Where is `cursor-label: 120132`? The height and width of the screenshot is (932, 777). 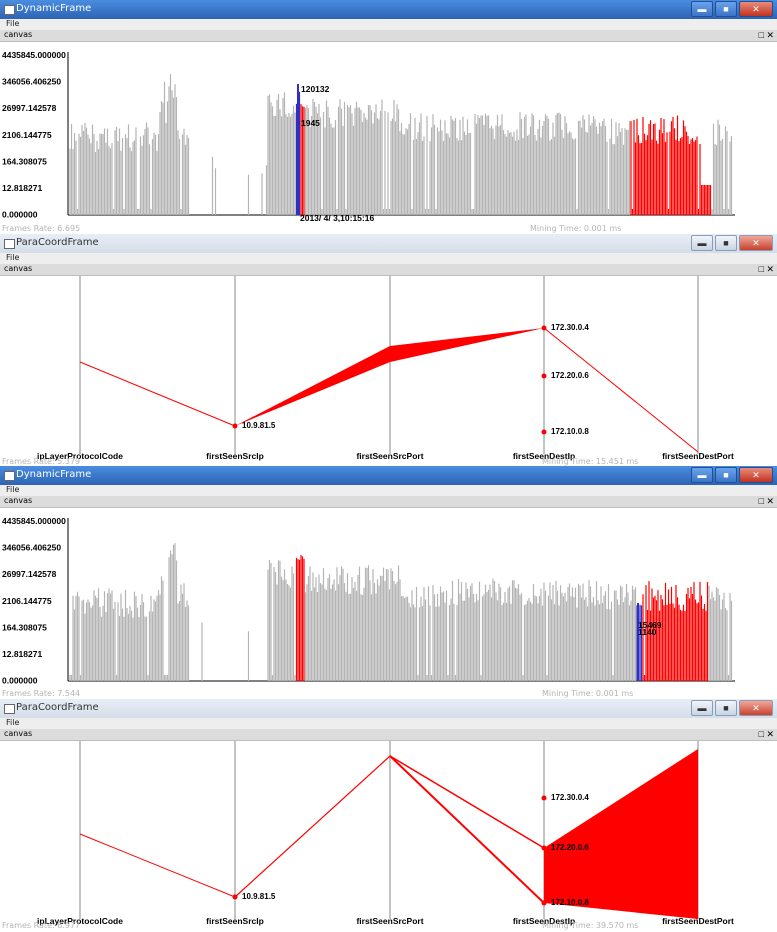
cursor-label: 120132 is located at coordinates (315, 89).